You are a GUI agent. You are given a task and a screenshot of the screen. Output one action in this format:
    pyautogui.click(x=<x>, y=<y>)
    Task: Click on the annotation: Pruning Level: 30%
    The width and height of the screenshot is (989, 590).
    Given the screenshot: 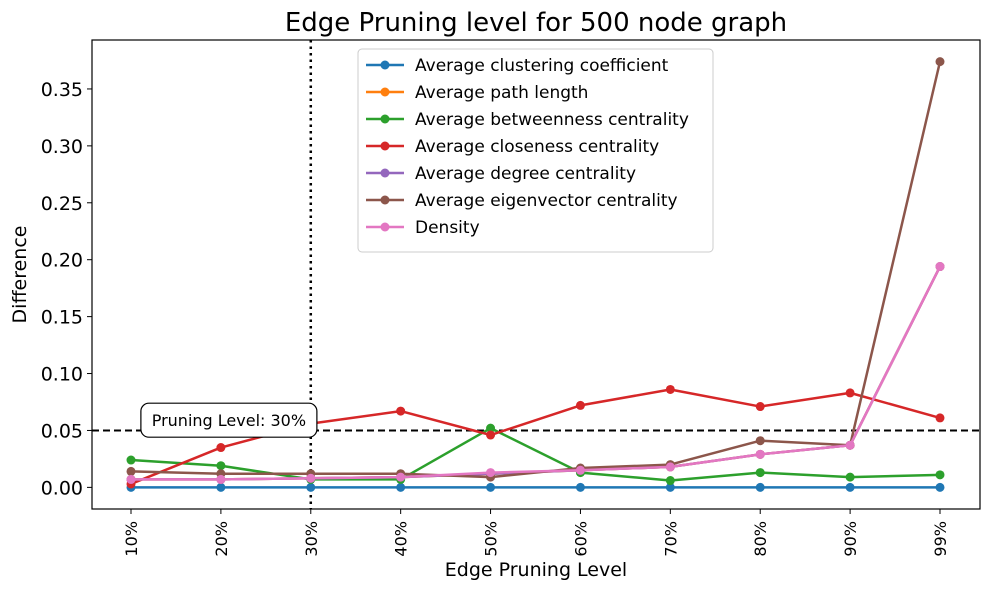 What is the action you would take?
    pyautogui.click(x=229, y=420)
    